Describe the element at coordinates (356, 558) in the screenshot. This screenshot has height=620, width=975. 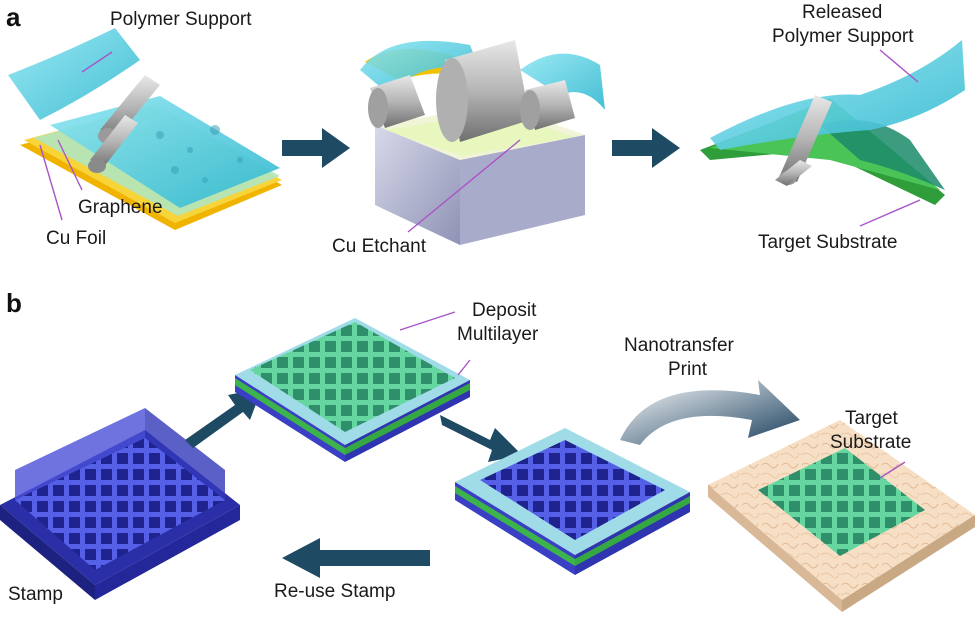
I see `arrow-reuse-stamp` at that location.